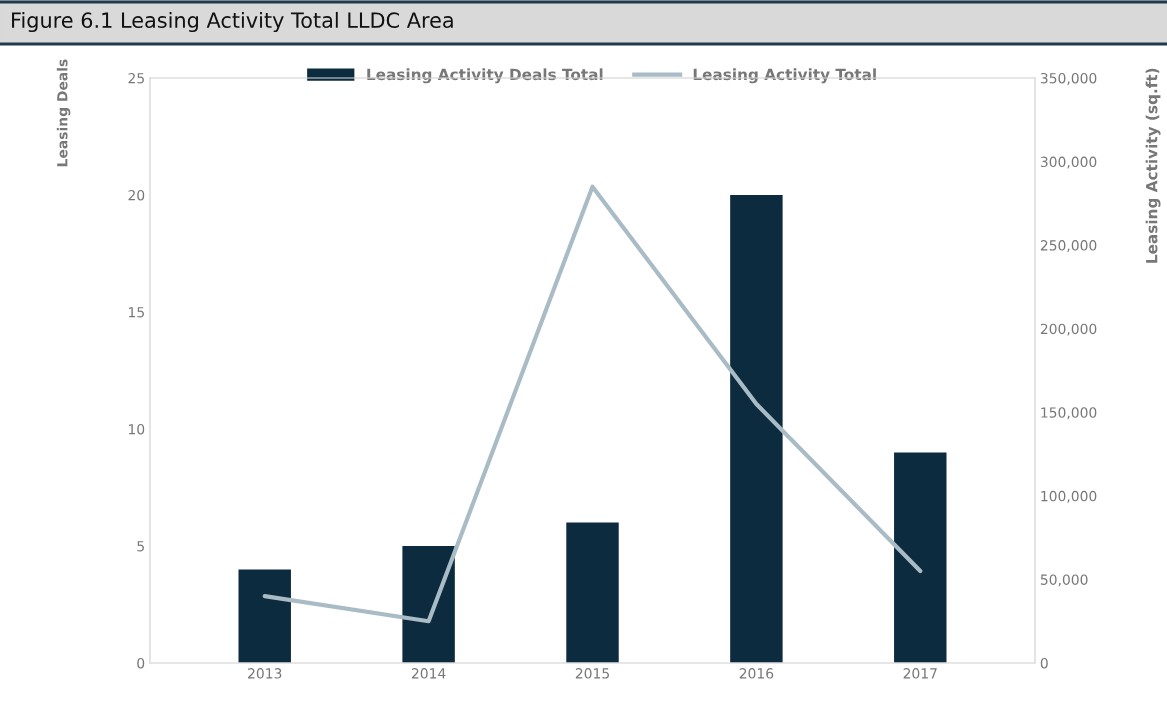  Describe the element at coordinates (141, 663) in the screenshot. I see `y-tick-label: 0` at that location.